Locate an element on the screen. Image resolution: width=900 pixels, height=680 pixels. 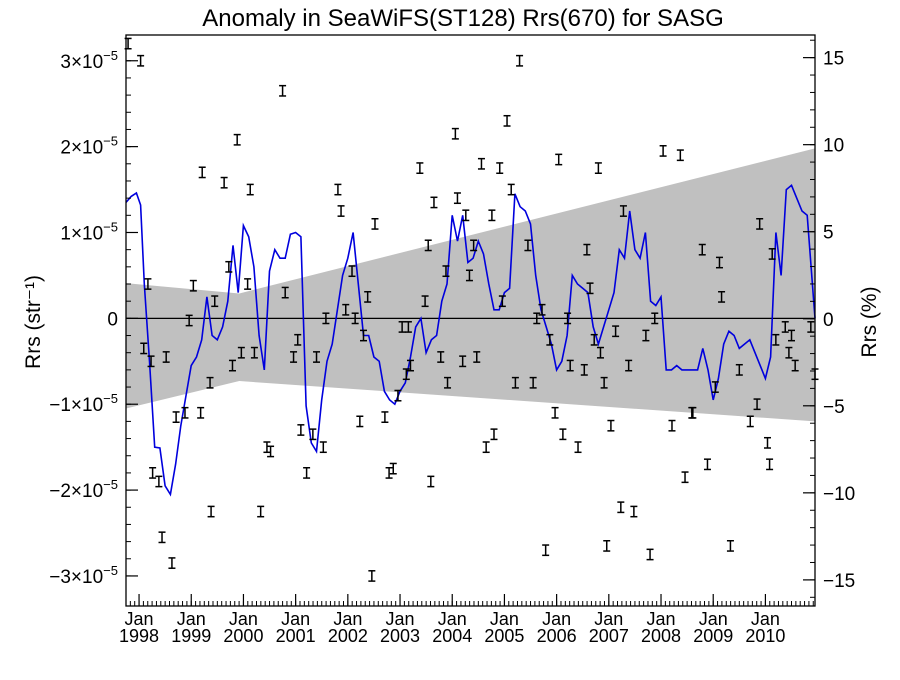
left-axis-label: Rrs (str⁻¹) is located at coordinates (33, 322).